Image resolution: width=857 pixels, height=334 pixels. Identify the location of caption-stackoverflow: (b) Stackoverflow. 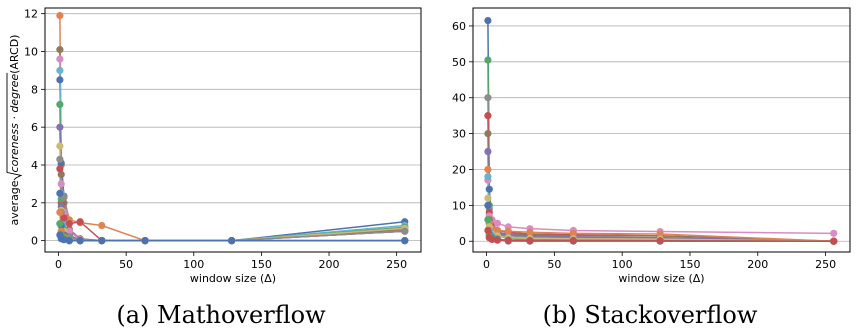
(650, 315).